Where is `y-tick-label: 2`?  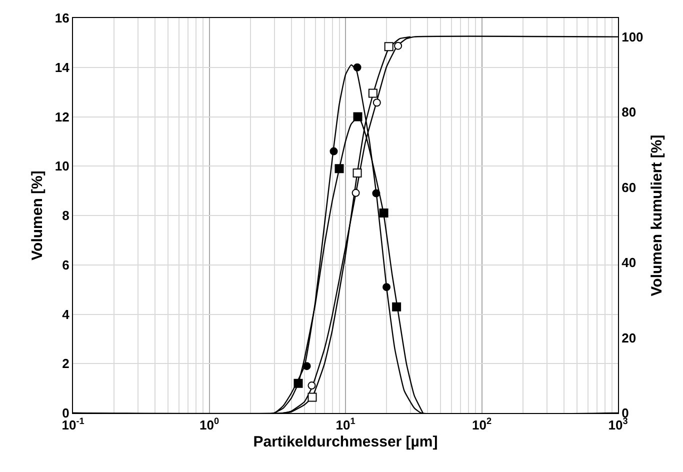 y-tick-label: 2 is located at coordinates (66, 364).